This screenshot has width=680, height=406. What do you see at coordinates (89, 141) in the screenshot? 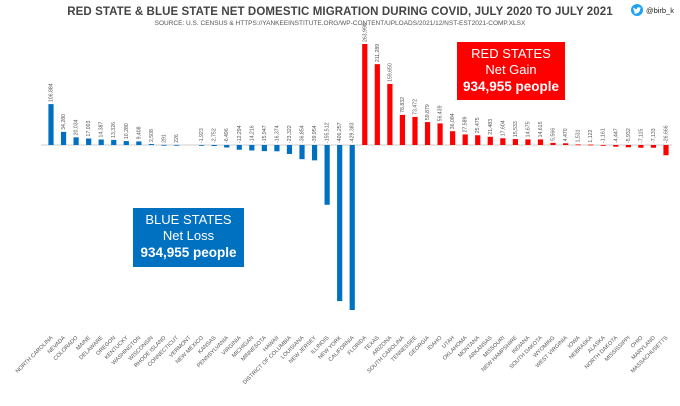
I see `bar-maine` at bounding box center [89, 141].